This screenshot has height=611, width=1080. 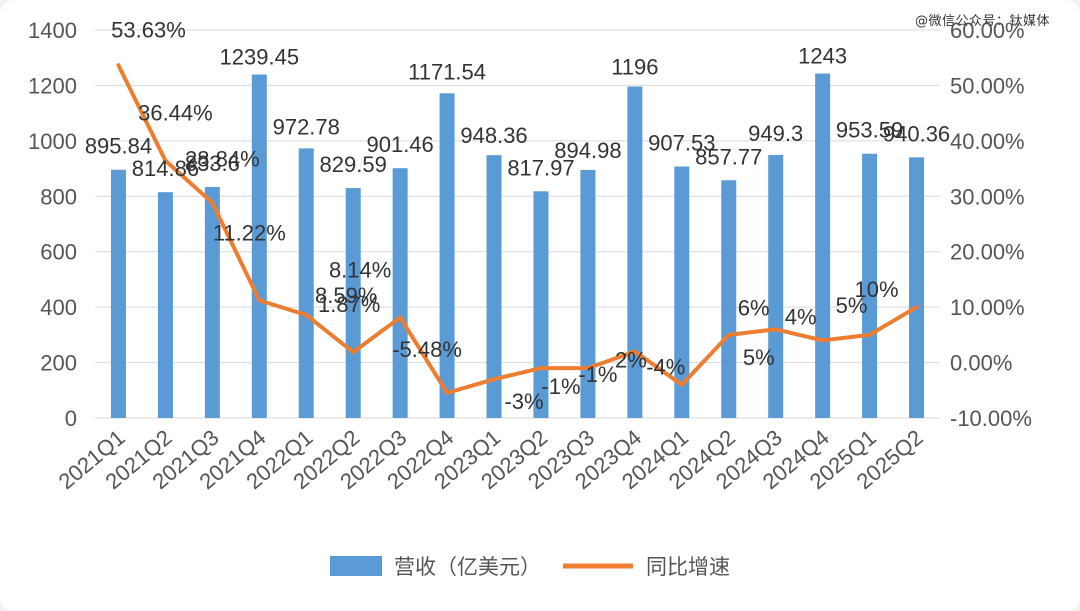 I want to click on bar-value-label: 948.36, so click(x=493, y=135).